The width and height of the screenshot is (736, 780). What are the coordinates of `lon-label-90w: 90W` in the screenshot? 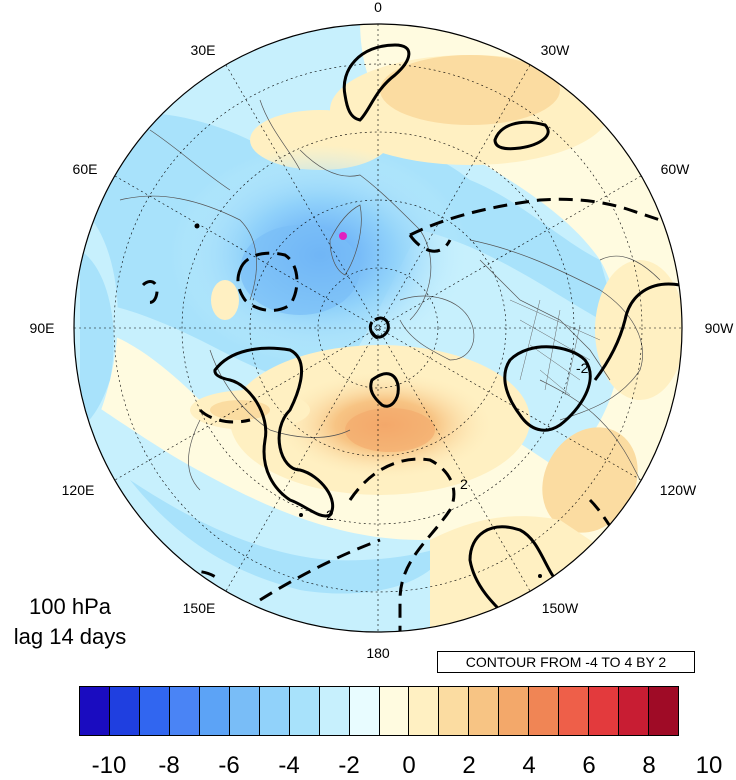 It's located at (720, 328).